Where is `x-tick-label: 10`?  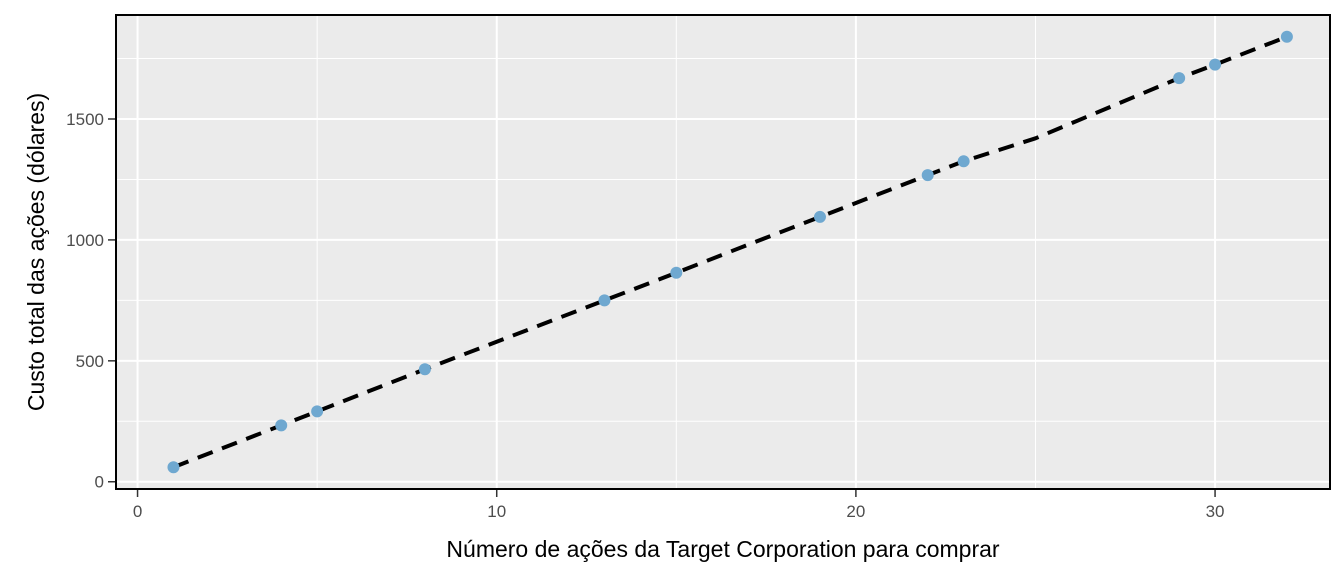 x-tick-label: 10 is located at coordinates (496, 511).